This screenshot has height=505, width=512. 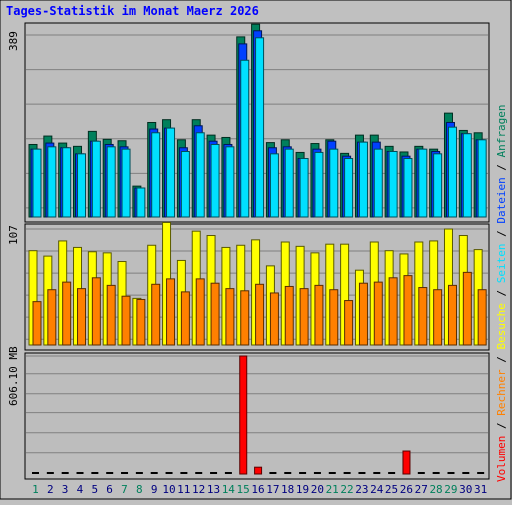 What do you see at coordinates (501, 200) in the screenshot?
I see `legend-dateien: Dateien` at bounding box center [501, 200].